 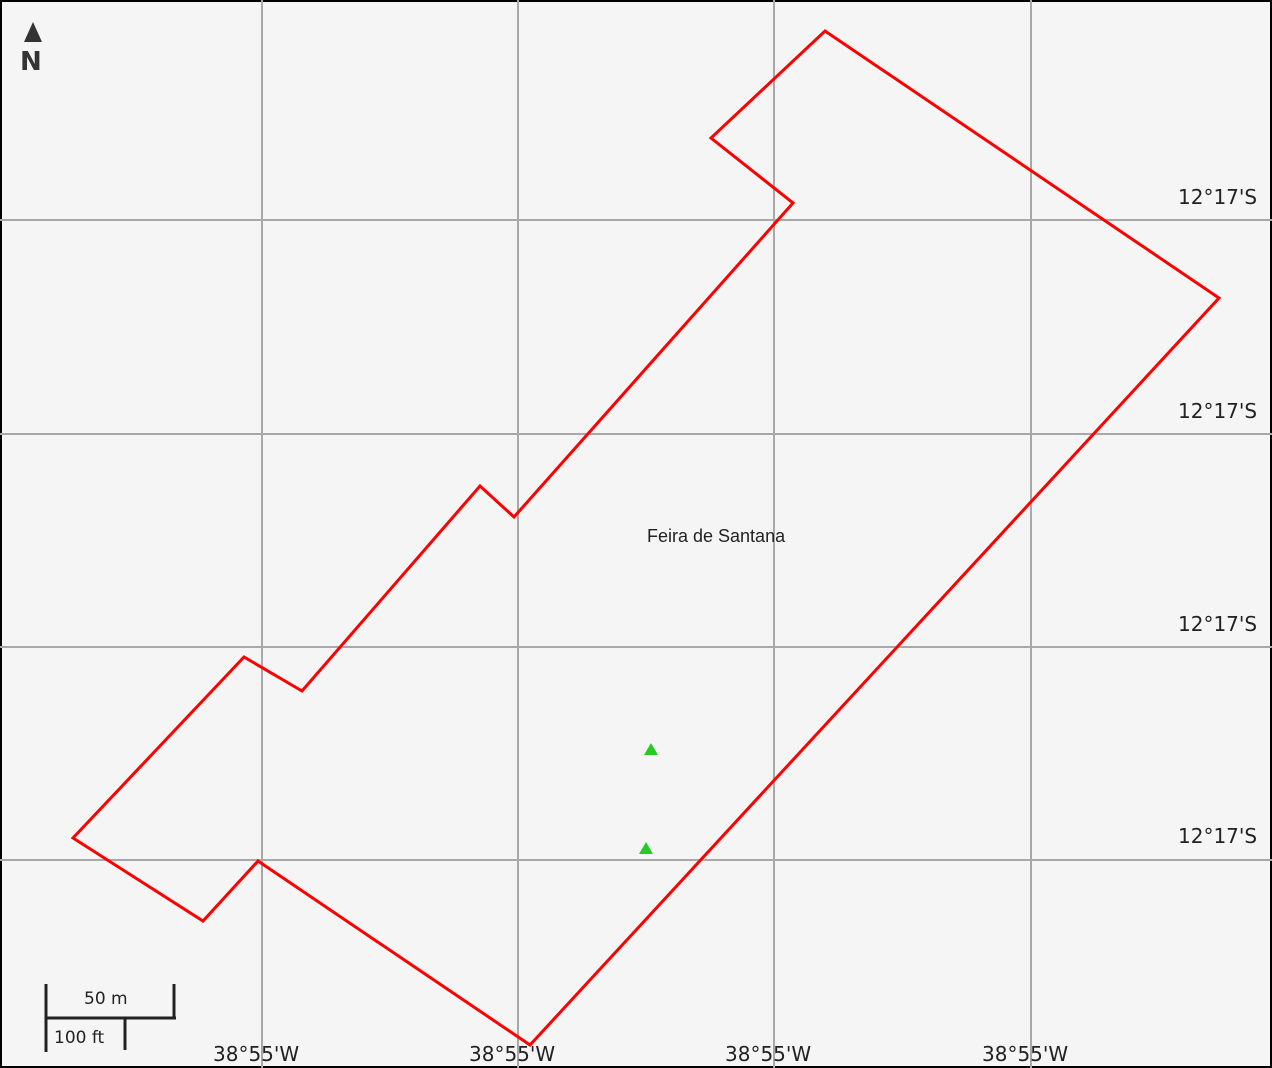 What do you see at coordinates (1025, 1054) in the screenshot?
I see `lon-label-4: 38°55'W` at bounding box center [1025, 1054].